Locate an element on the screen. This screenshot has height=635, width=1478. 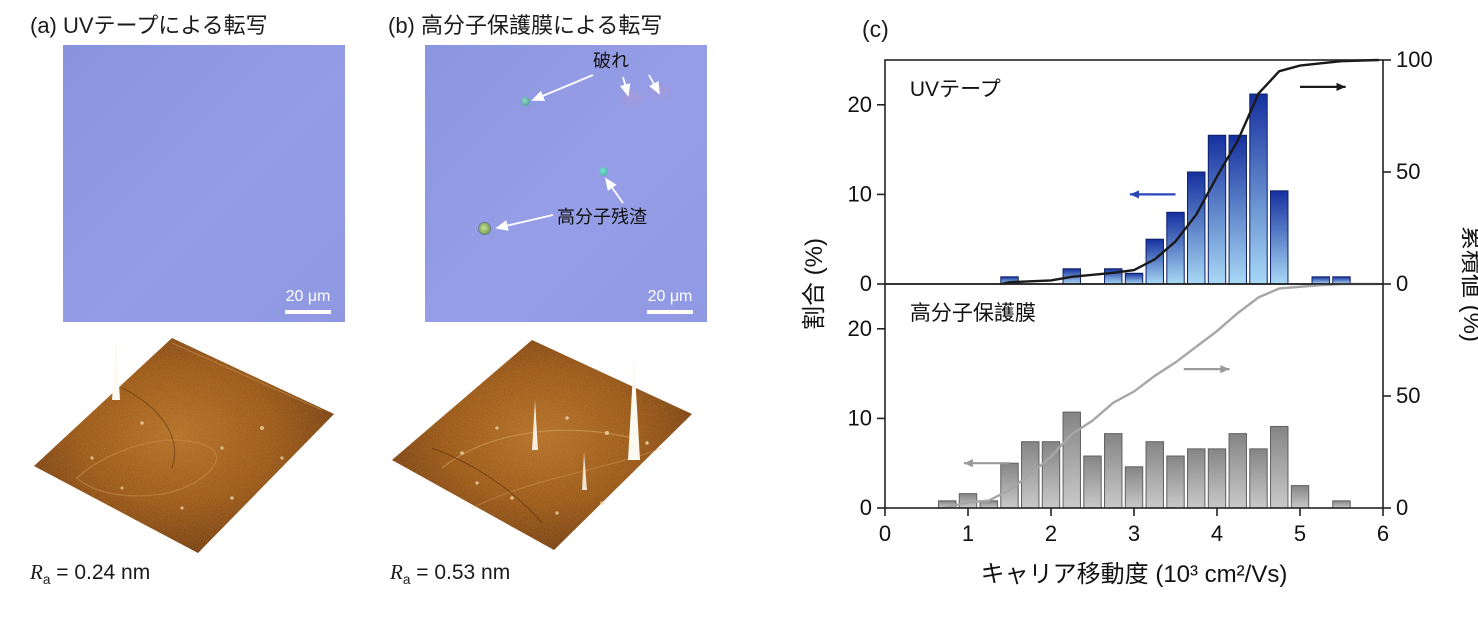
panel-a-title: (a) UVテープによる転写 is located at coordinates (149, 25).